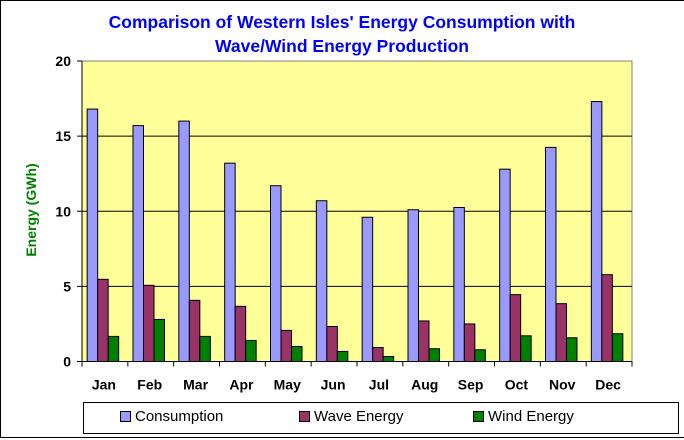 This screenshot has width=684, height=440. Describe the element at coordinates (149, 385) in the screenshot. I see `x-tick-label: Feb` at that location.